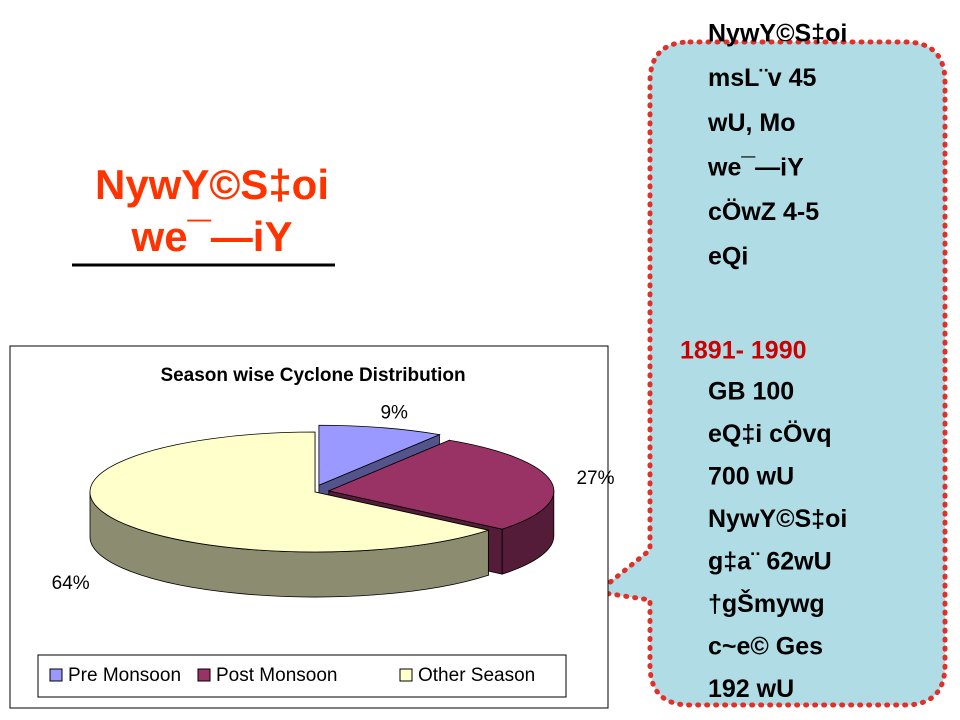 The width and height of the screenshot is (960, 720). I want to click on heading: we¯—iY, so click(212, 236).